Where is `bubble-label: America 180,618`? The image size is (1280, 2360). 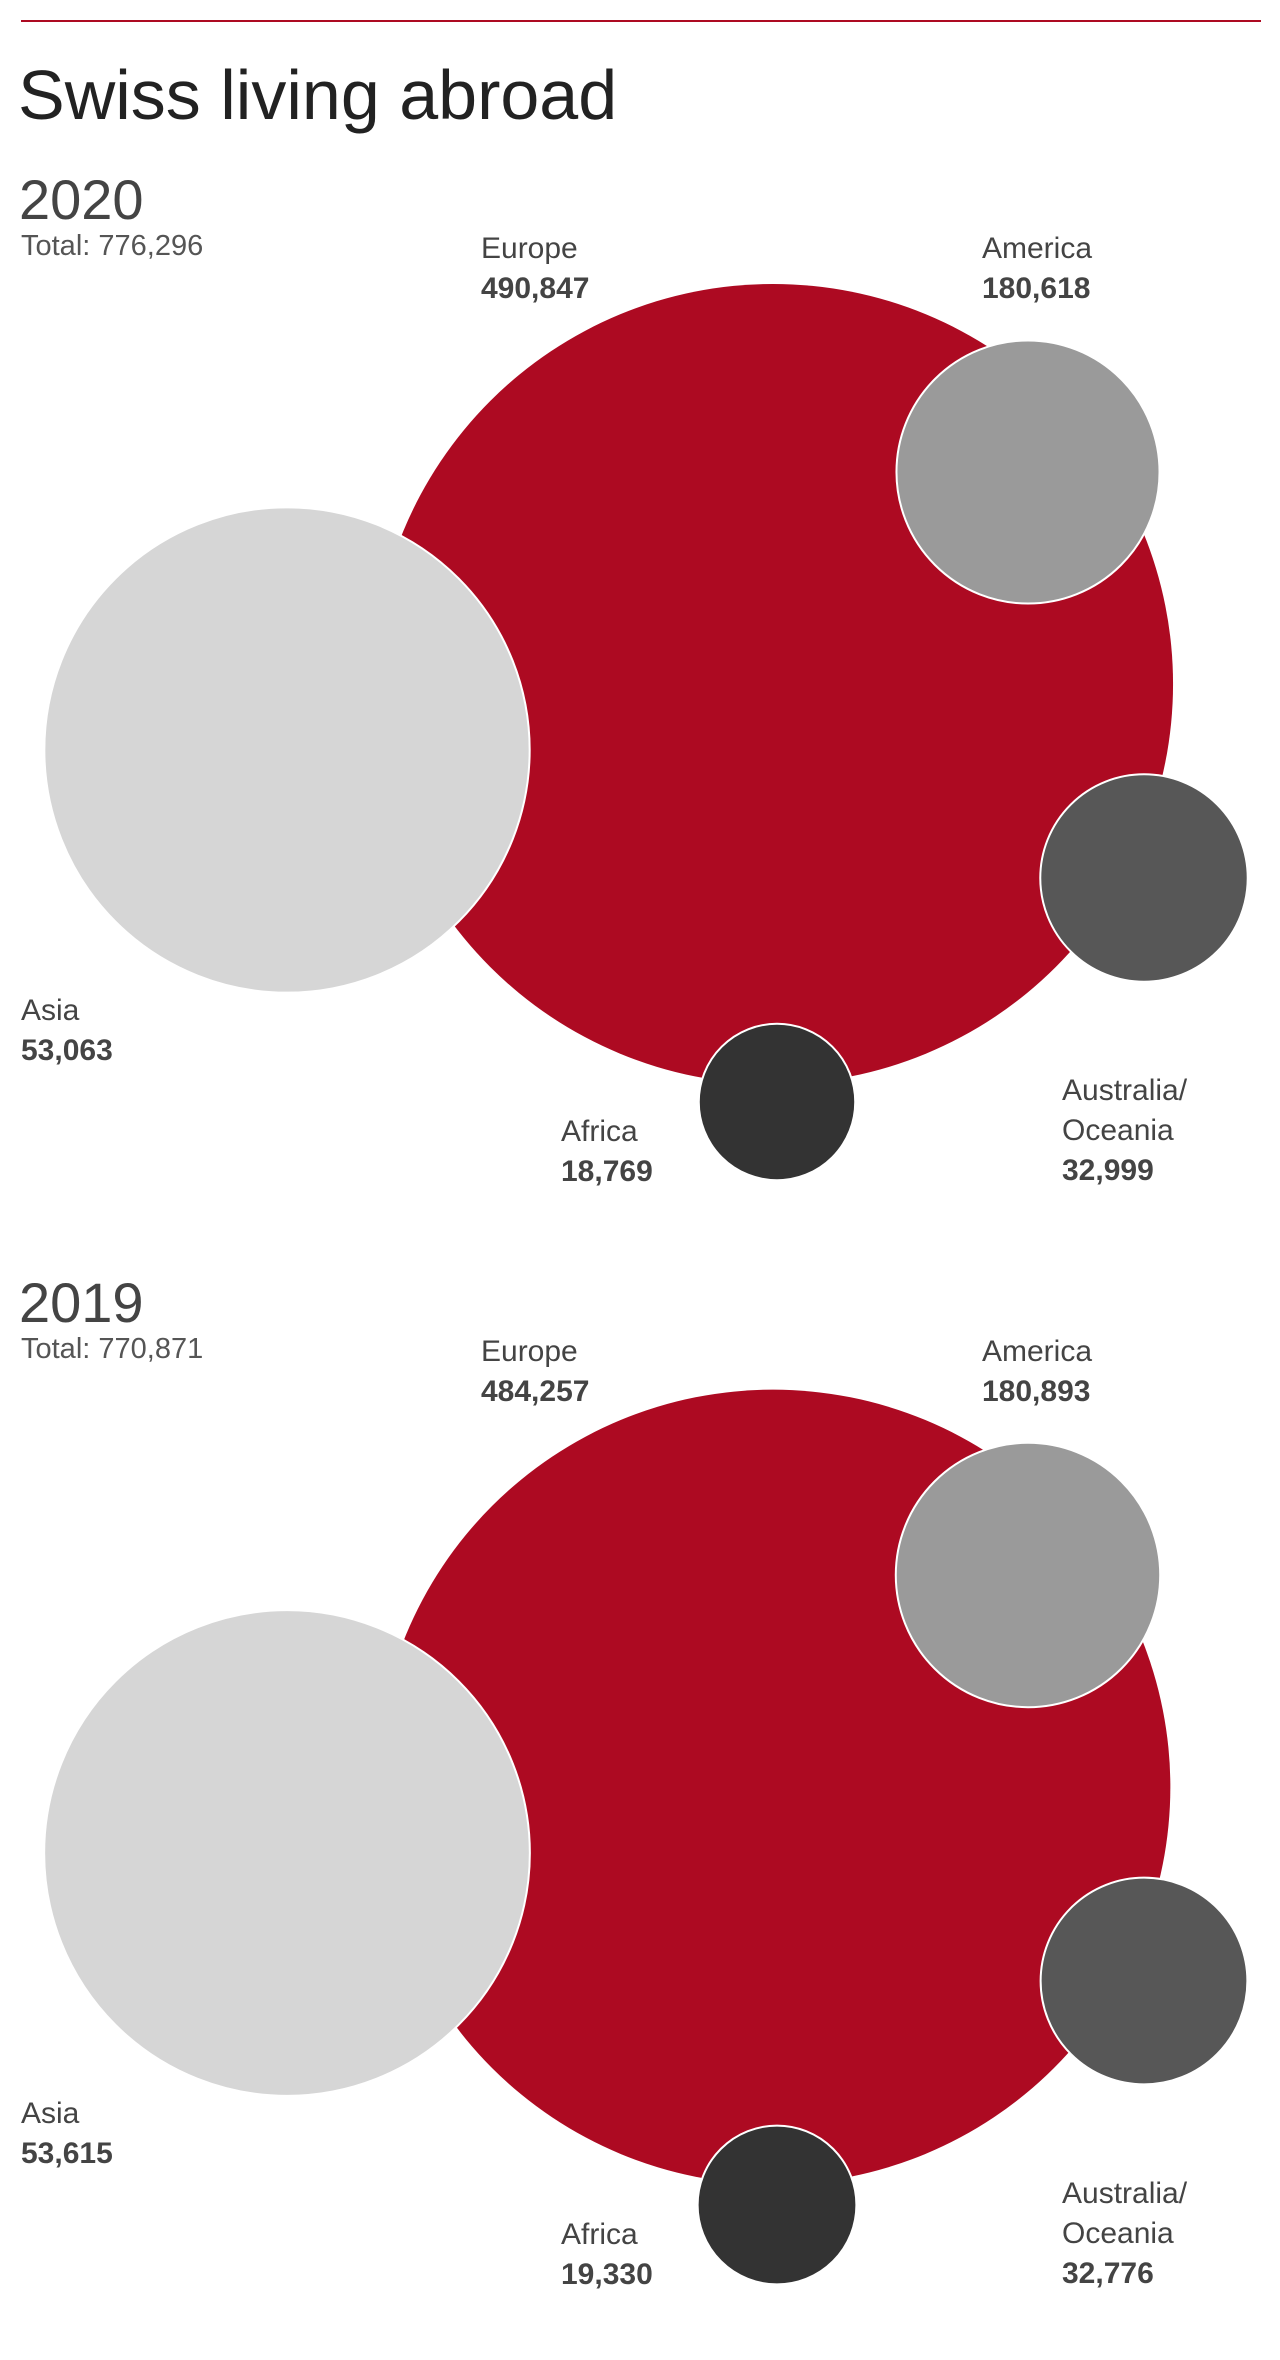
bubble-label: America 180,618 is located at coordinates (1037, 269).